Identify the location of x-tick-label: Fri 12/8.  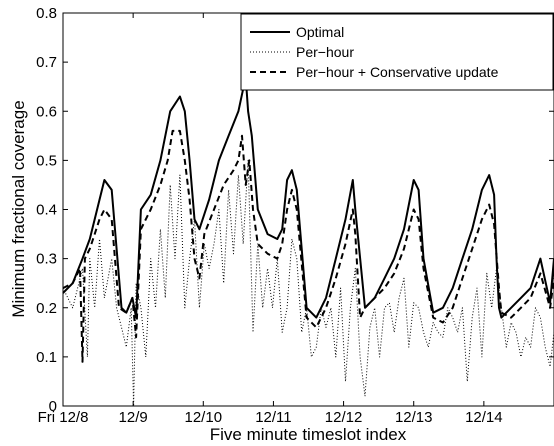
(63, 417).